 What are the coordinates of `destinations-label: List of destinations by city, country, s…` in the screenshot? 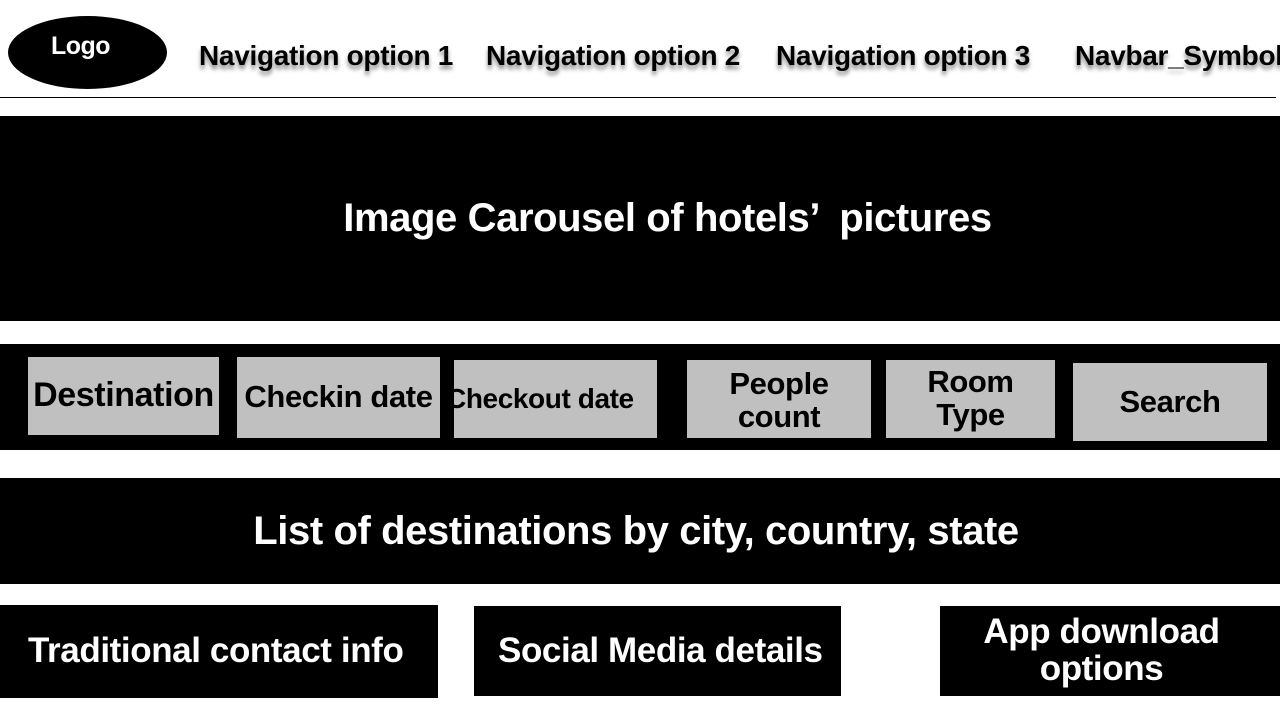 It's located at (636, 530).